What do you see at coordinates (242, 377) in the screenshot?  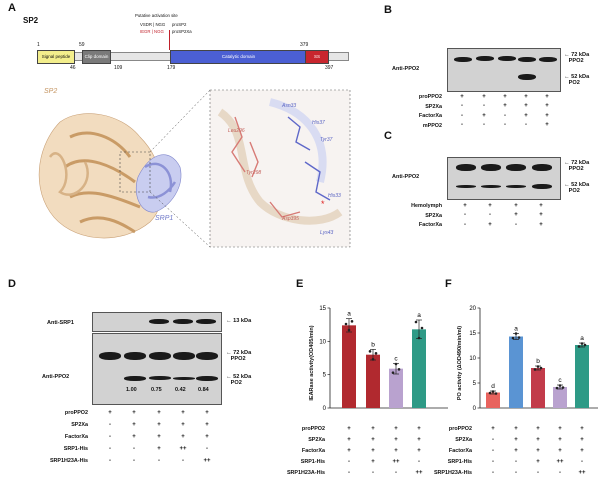 I see `mw-label: 52 kDa` at bounding box center [242, 377].